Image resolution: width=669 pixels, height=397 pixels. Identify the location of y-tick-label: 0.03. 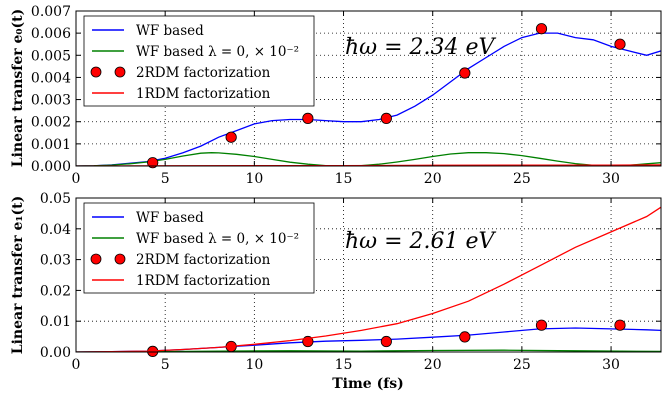
(55, 261).